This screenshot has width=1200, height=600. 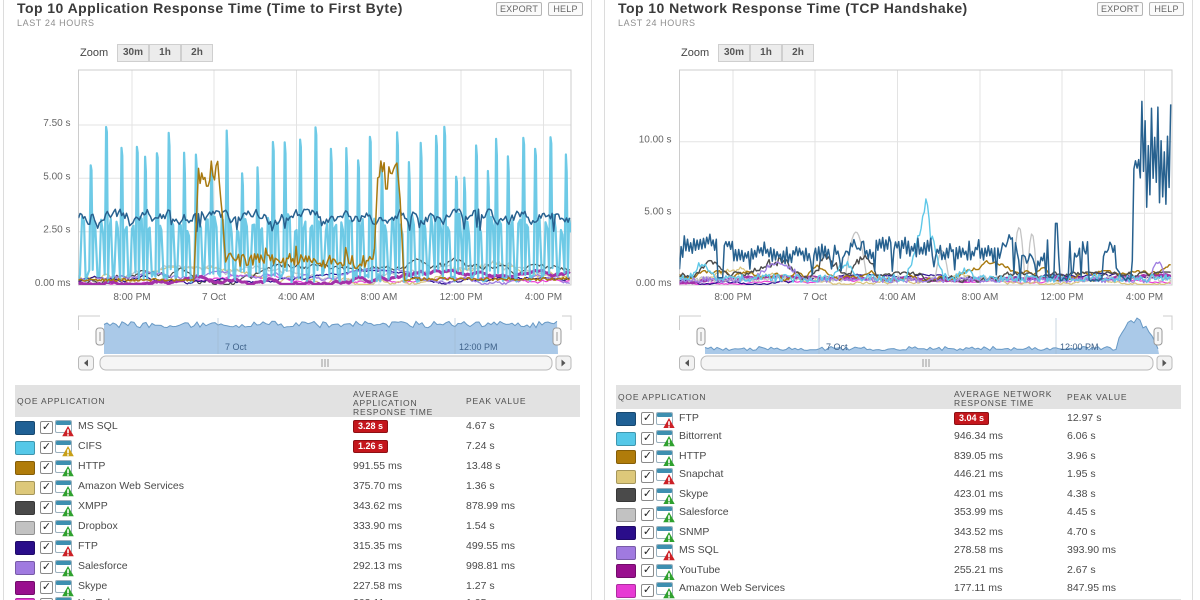 I want to click on svg-text: 2.50 s, so click(x=56, y=230).